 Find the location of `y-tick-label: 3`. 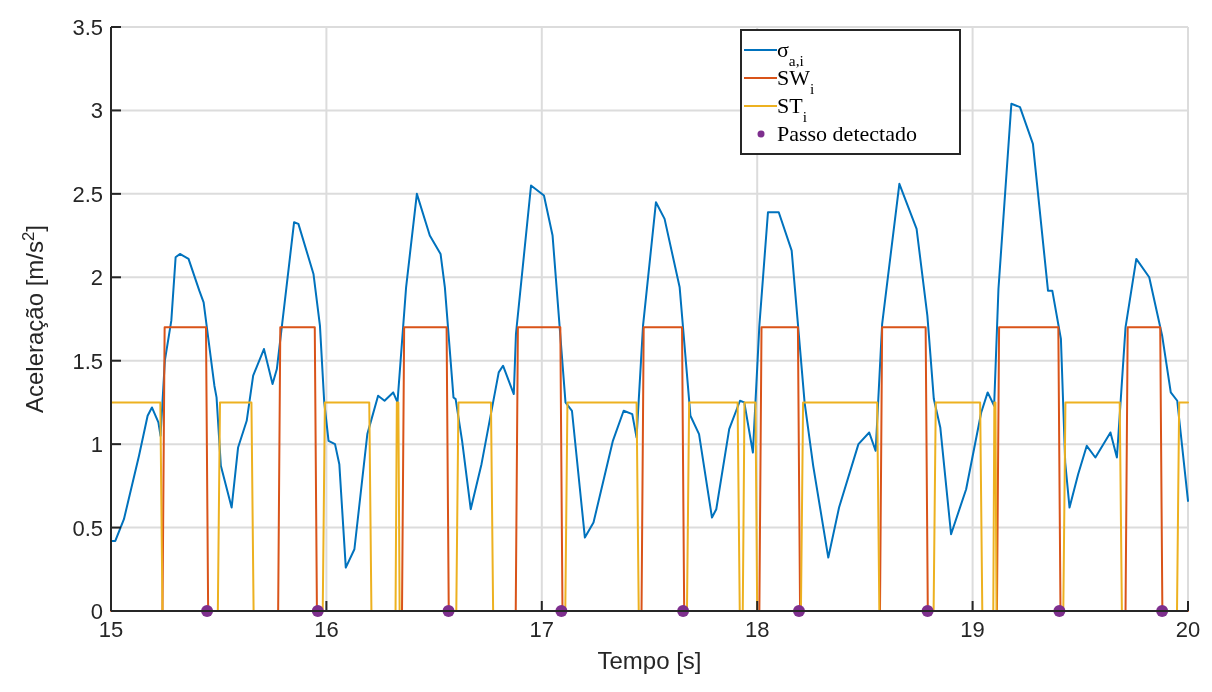

y-tick-label: 3 is located at coordinates (96, 111).